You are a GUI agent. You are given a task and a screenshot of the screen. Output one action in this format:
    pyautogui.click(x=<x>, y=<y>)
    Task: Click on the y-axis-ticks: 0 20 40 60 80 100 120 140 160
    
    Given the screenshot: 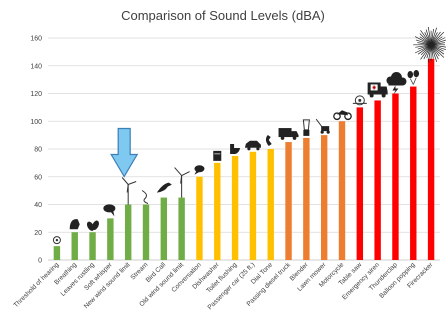 What is the action you would take?
    pyautogui.click(x=36, y=150)
    